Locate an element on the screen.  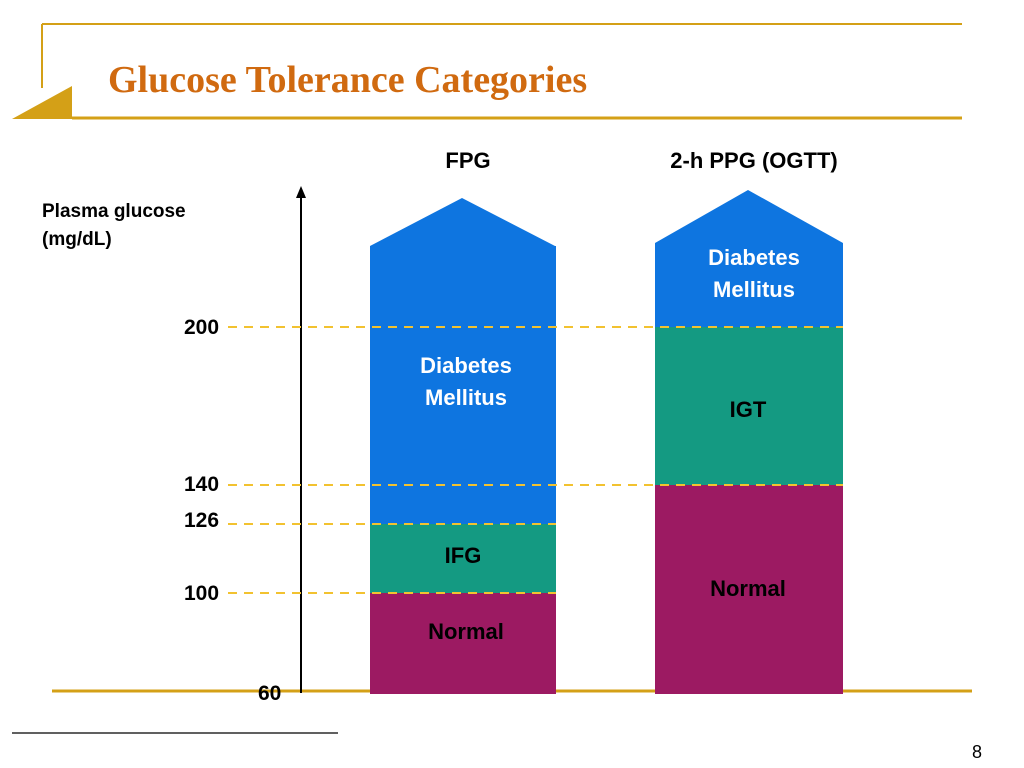
page-number: 8 is located at coordinates (977, 752).